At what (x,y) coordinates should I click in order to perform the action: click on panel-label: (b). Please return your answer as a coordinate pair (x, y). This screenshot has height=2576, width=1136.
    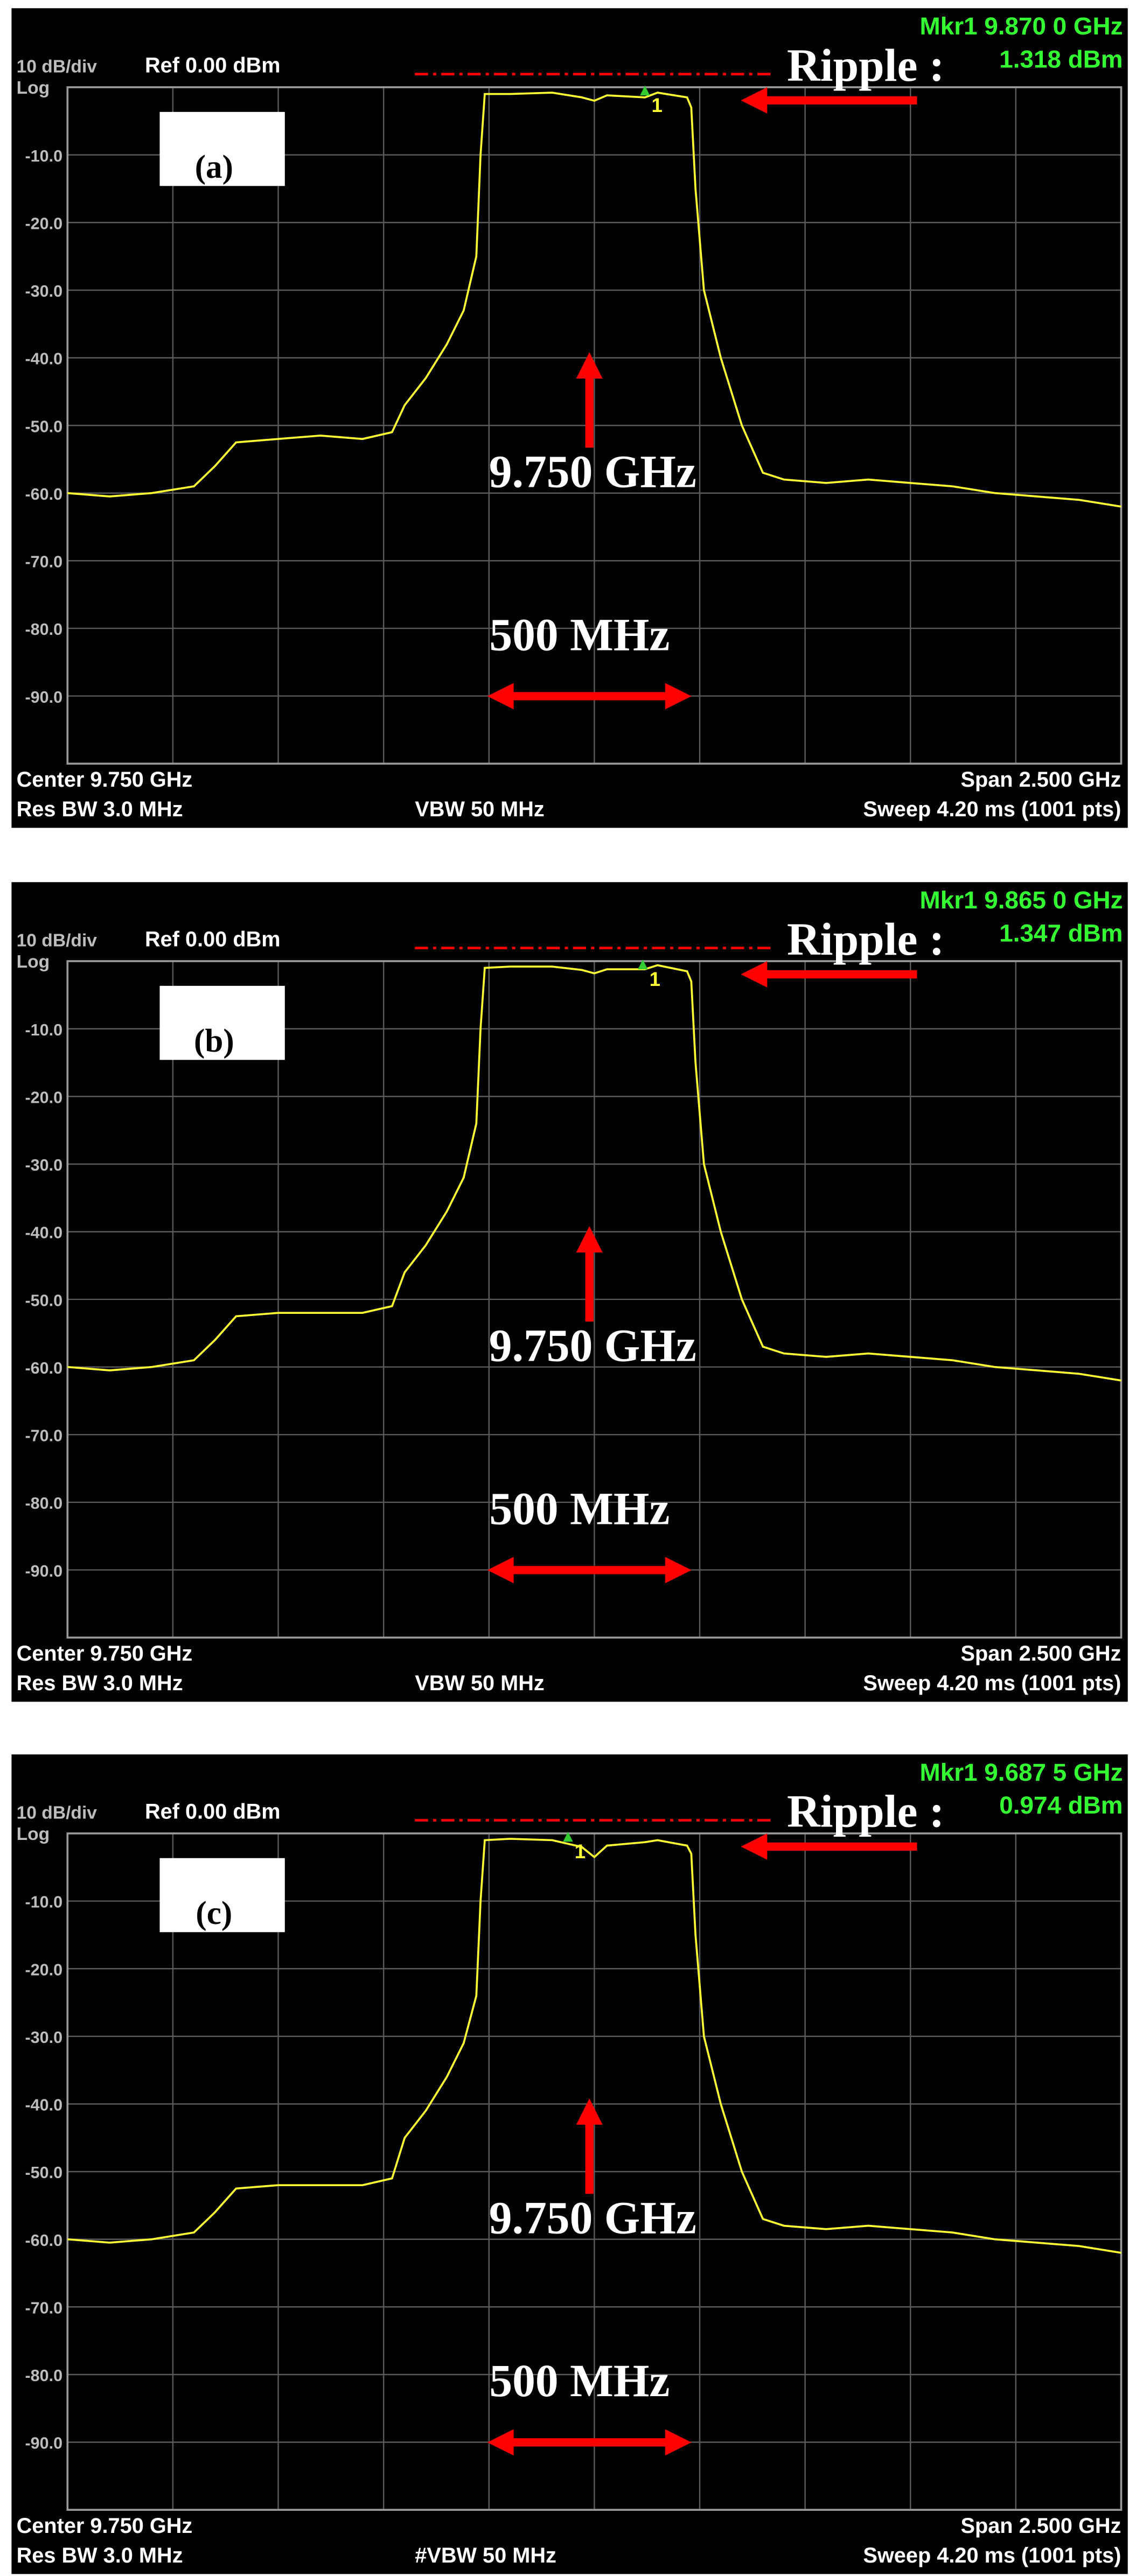
    Looking at the image, I should click on (214, 1041).